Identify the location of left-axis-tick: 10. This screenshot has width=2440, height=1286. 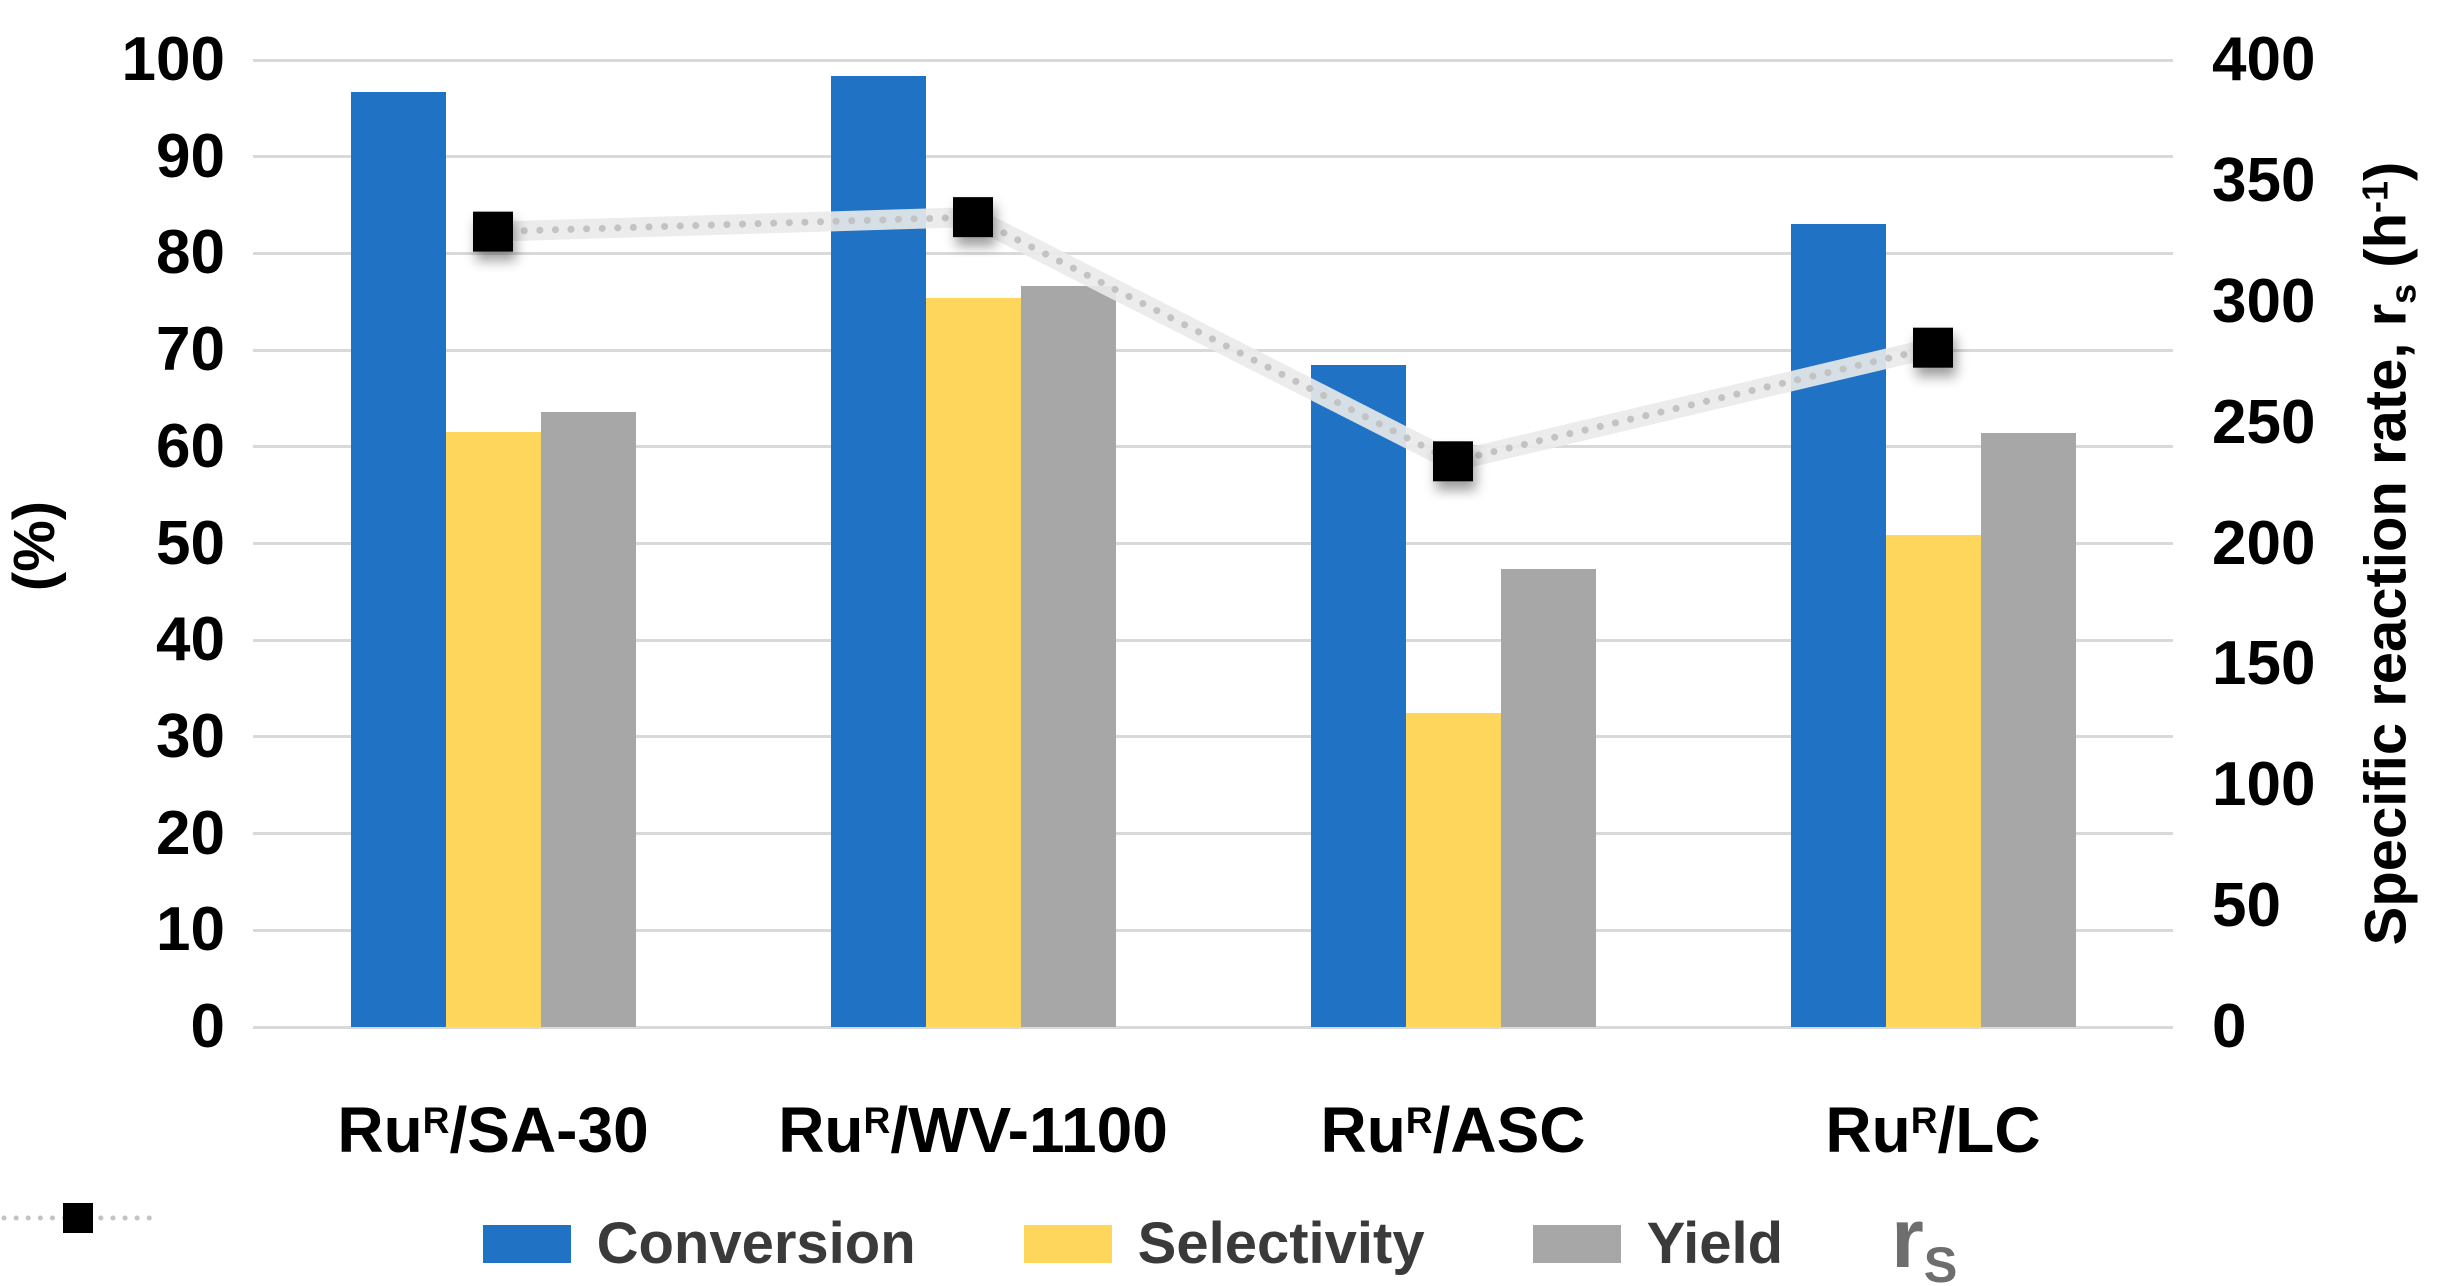
(190, 930).